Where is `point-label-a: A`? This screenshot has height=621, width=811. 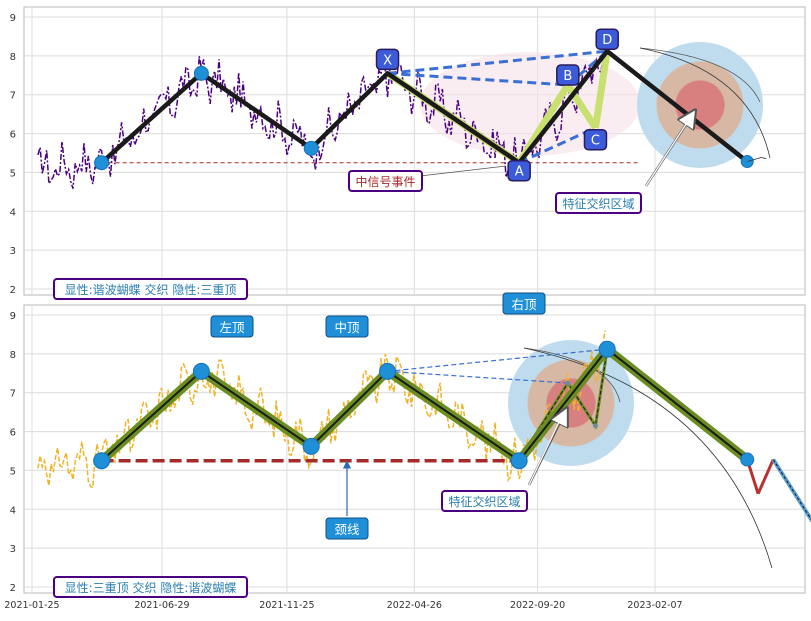 point-label-a: A is located at coordinates (519, 172).